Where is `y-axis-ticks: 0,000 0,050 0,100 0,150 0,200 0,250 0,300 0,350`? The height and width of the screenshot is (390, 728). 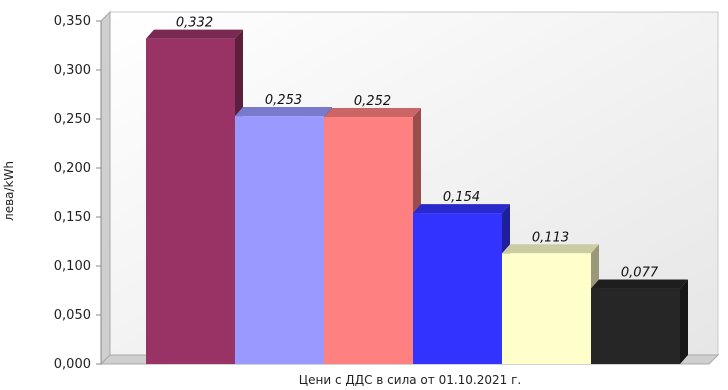
y-axis-ticks: 0,000 0,050 0,100 0,150 0,200 0,250 0,300 0,350 is located at coordinates (77, 193).